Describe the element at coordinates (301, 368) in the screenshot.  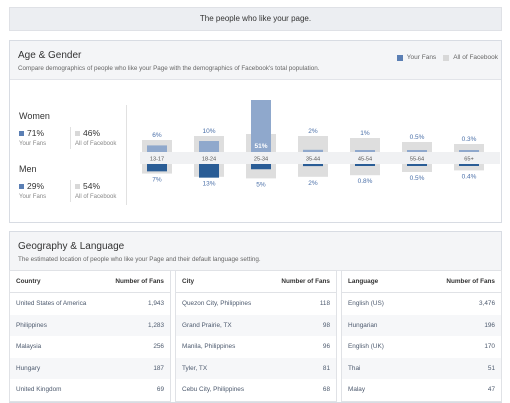
I see `fan-count: 81` at that location.